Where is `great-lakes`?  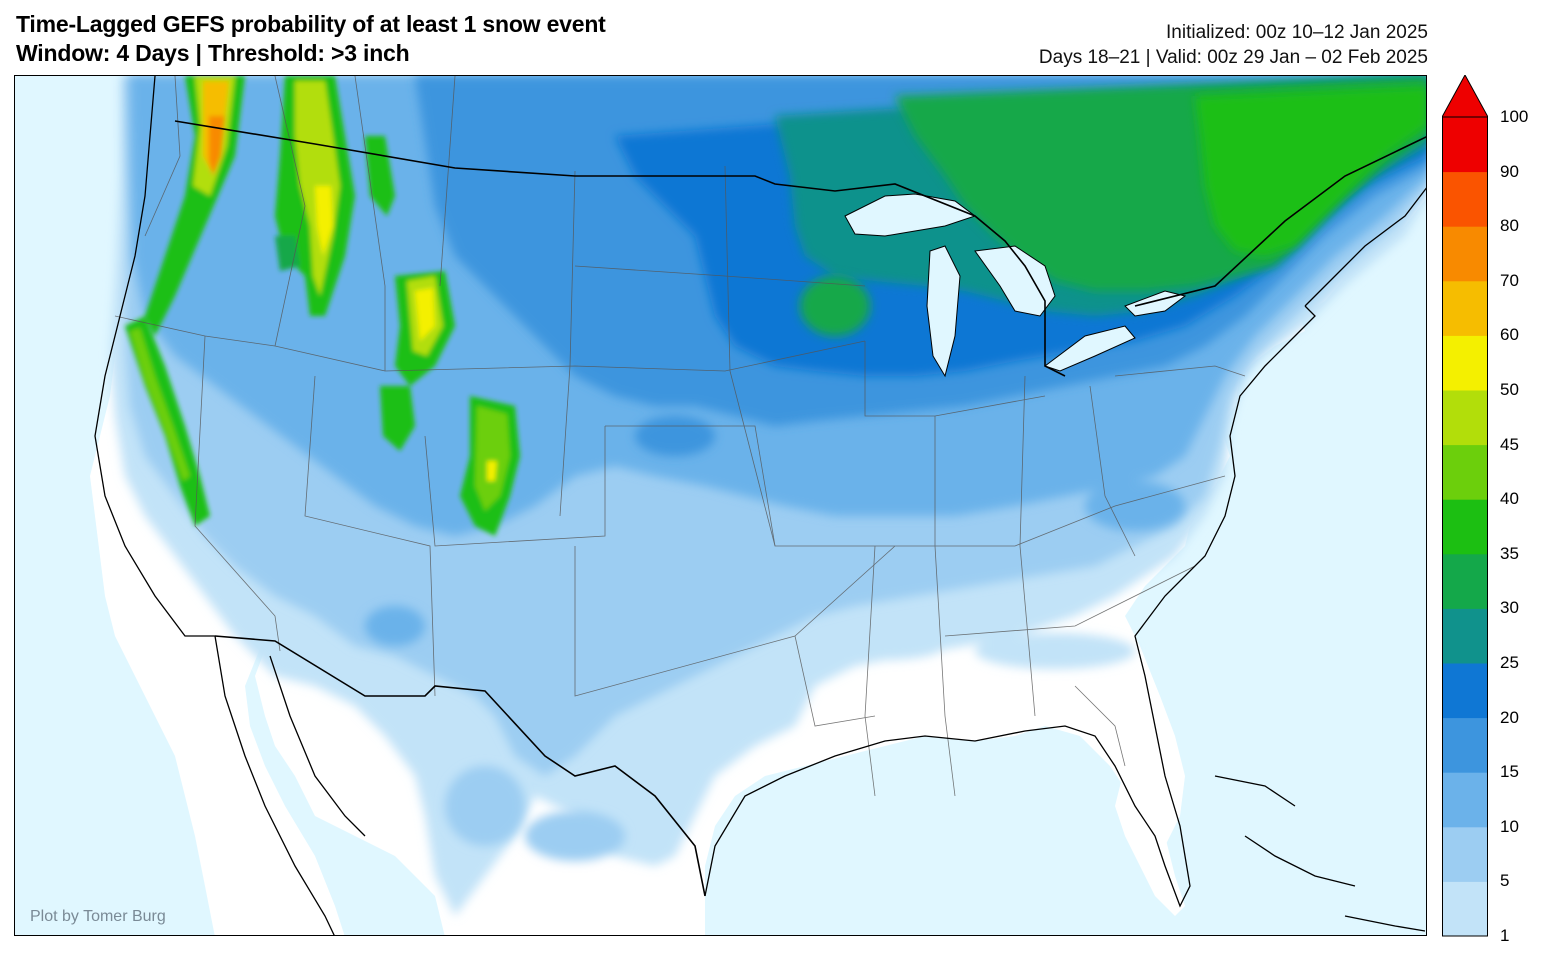 great-lakes is located at coordinates (1015, 285).